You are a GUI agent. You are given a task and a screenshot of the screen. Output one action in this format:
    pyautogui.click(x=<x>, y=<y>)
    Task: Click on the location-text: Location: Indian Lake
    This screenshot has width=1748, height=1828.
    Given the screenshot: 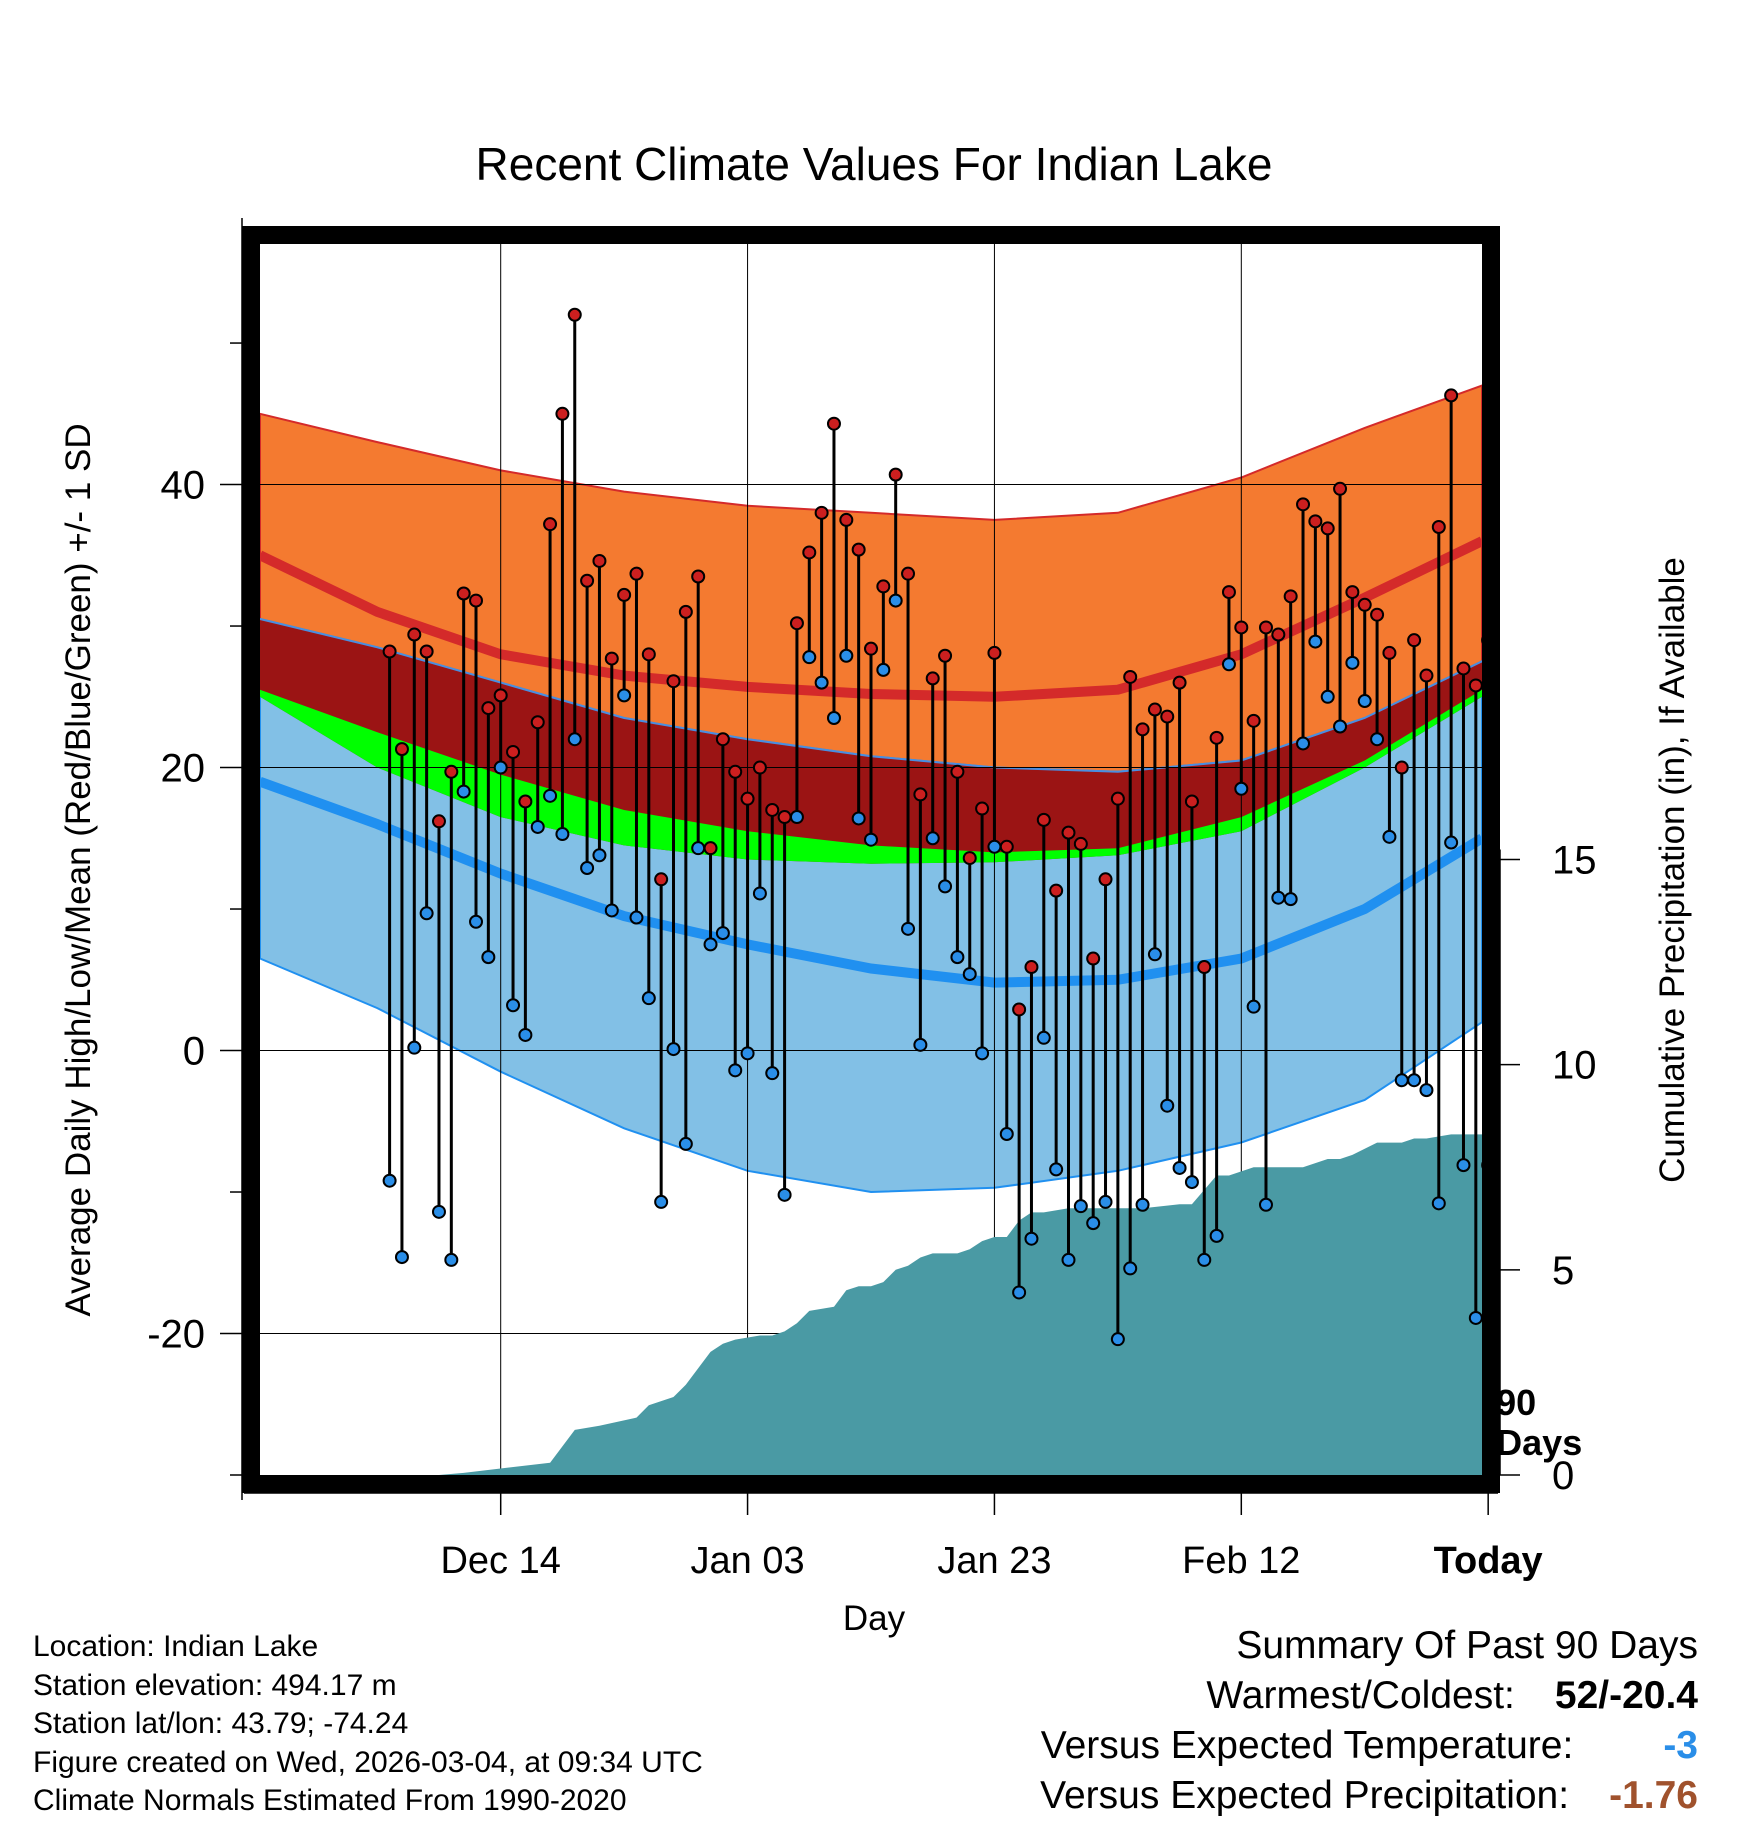 What is the action you would take?
    pyautogui.click(x=176, y=1646)
    